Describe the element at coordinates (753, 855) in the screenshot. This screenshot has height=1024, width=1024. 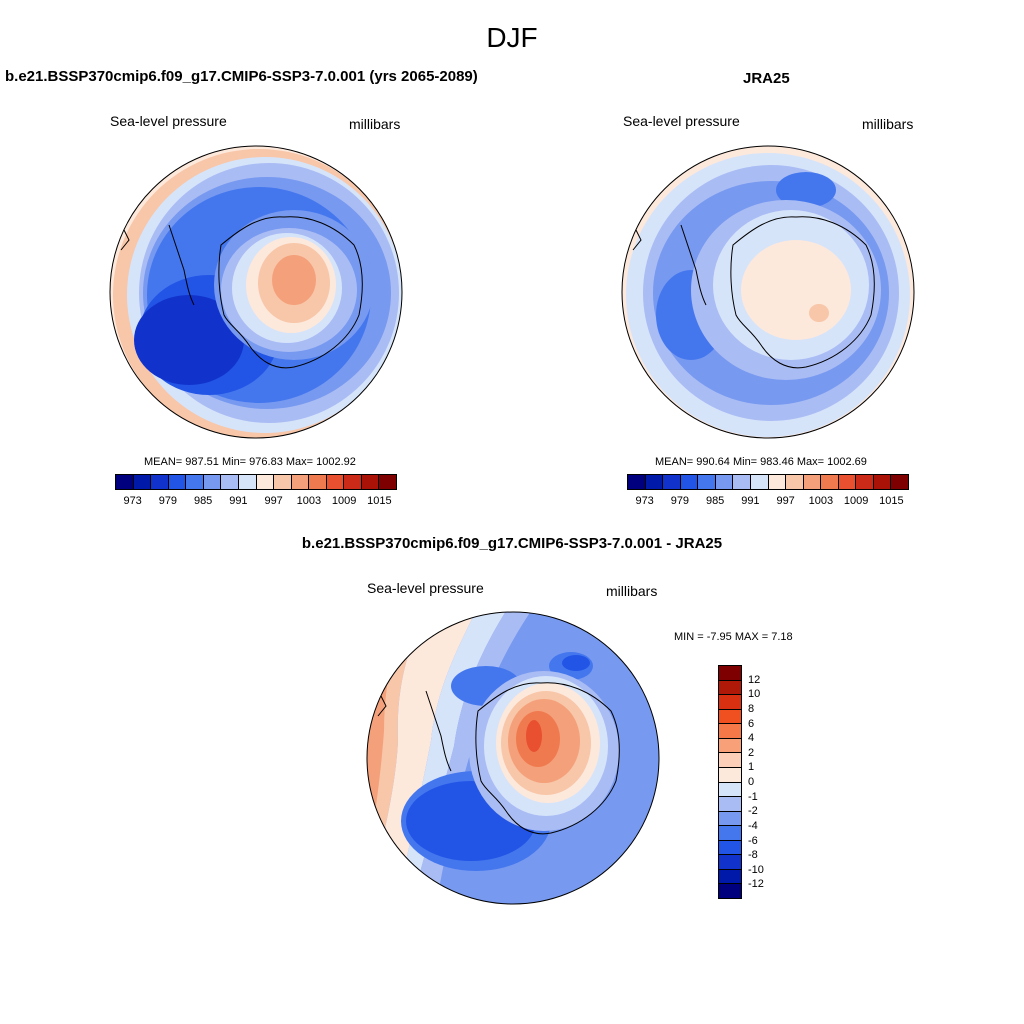
I see `colorbar-tick-label: -8` at that location.